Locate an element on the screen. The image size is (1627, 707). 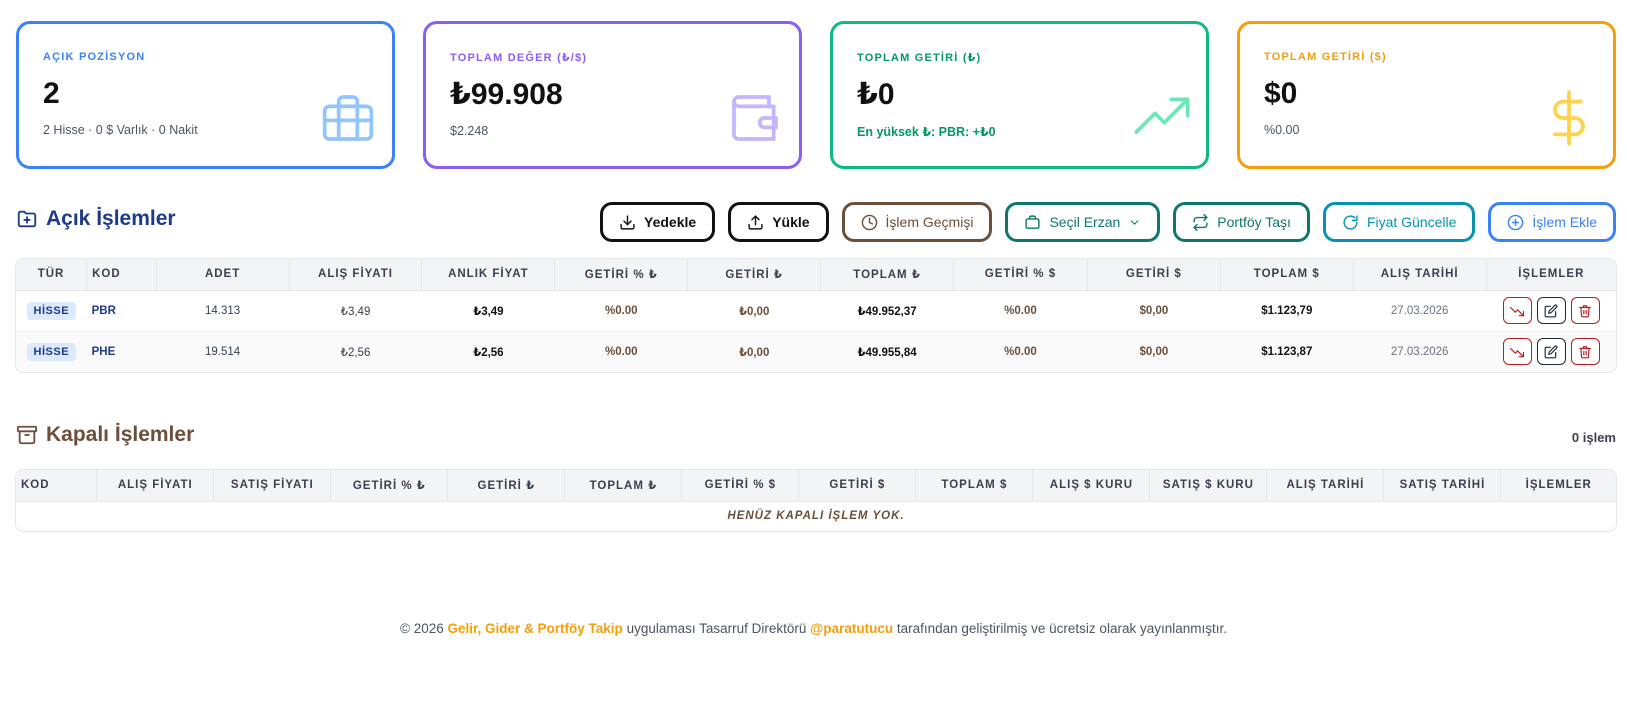
add-trade-button: İşlem Ekle is located at coordinates (1552, 222).